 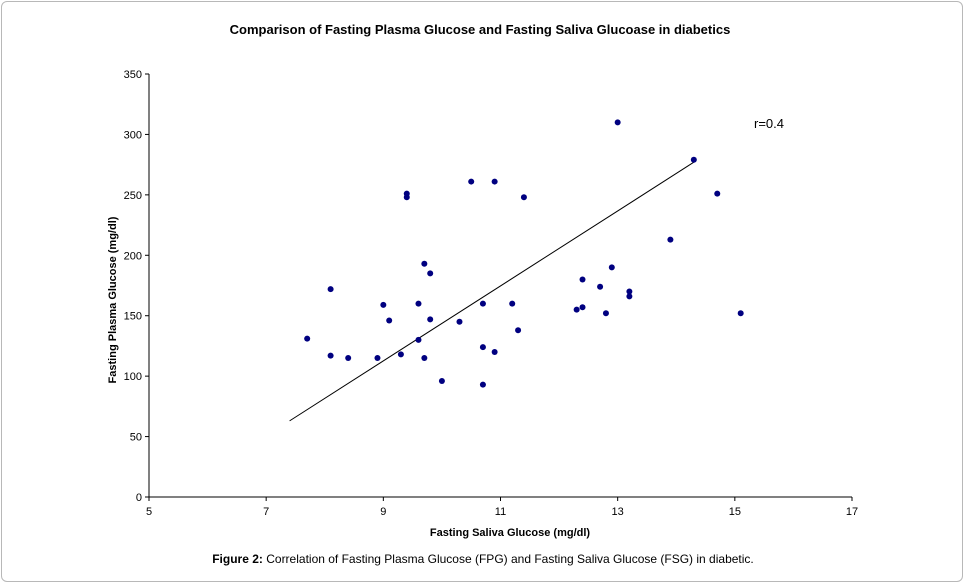 I want to click on correlation-annotation: r=0.4, so click(x=769, y=123).